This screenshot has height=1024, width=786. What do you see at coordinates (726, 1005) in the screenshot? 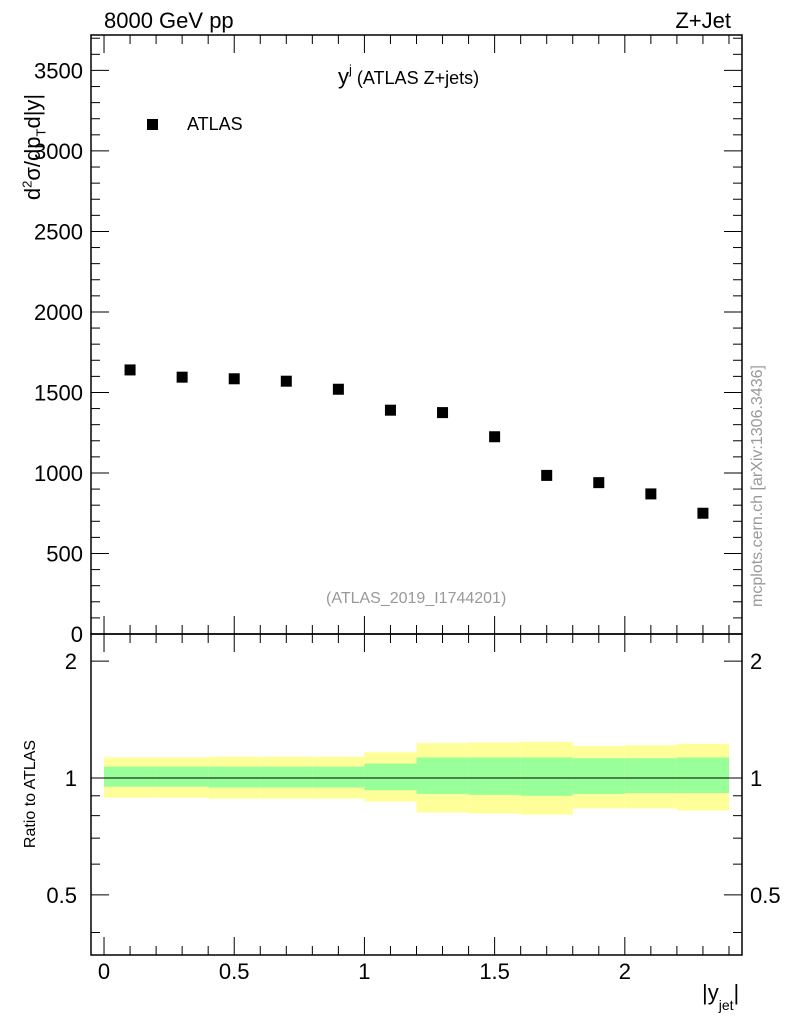
I see `xlabel-sub: jet` at bounding box center [726, 1005].